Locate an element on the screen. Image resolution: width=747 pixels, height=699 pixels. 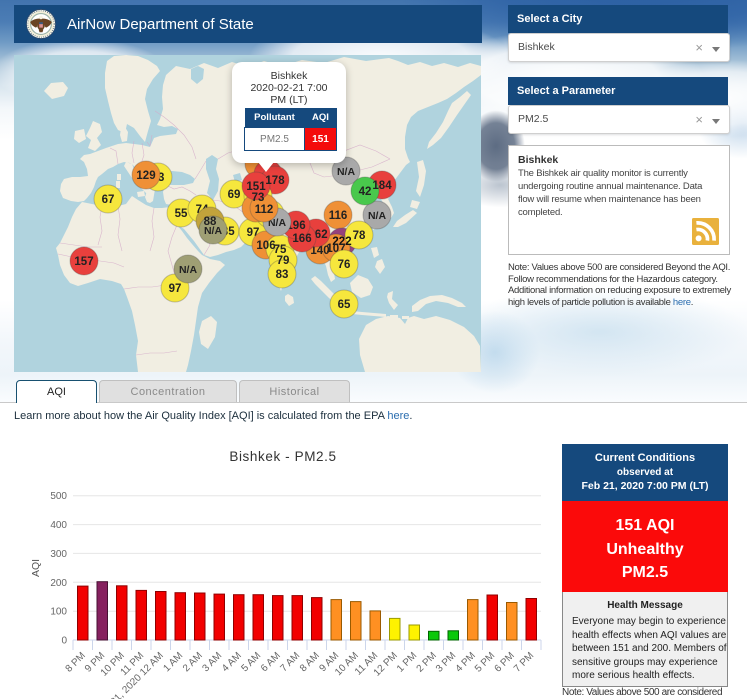
svg-text: 4 PM is located at coordinates (466, 662).